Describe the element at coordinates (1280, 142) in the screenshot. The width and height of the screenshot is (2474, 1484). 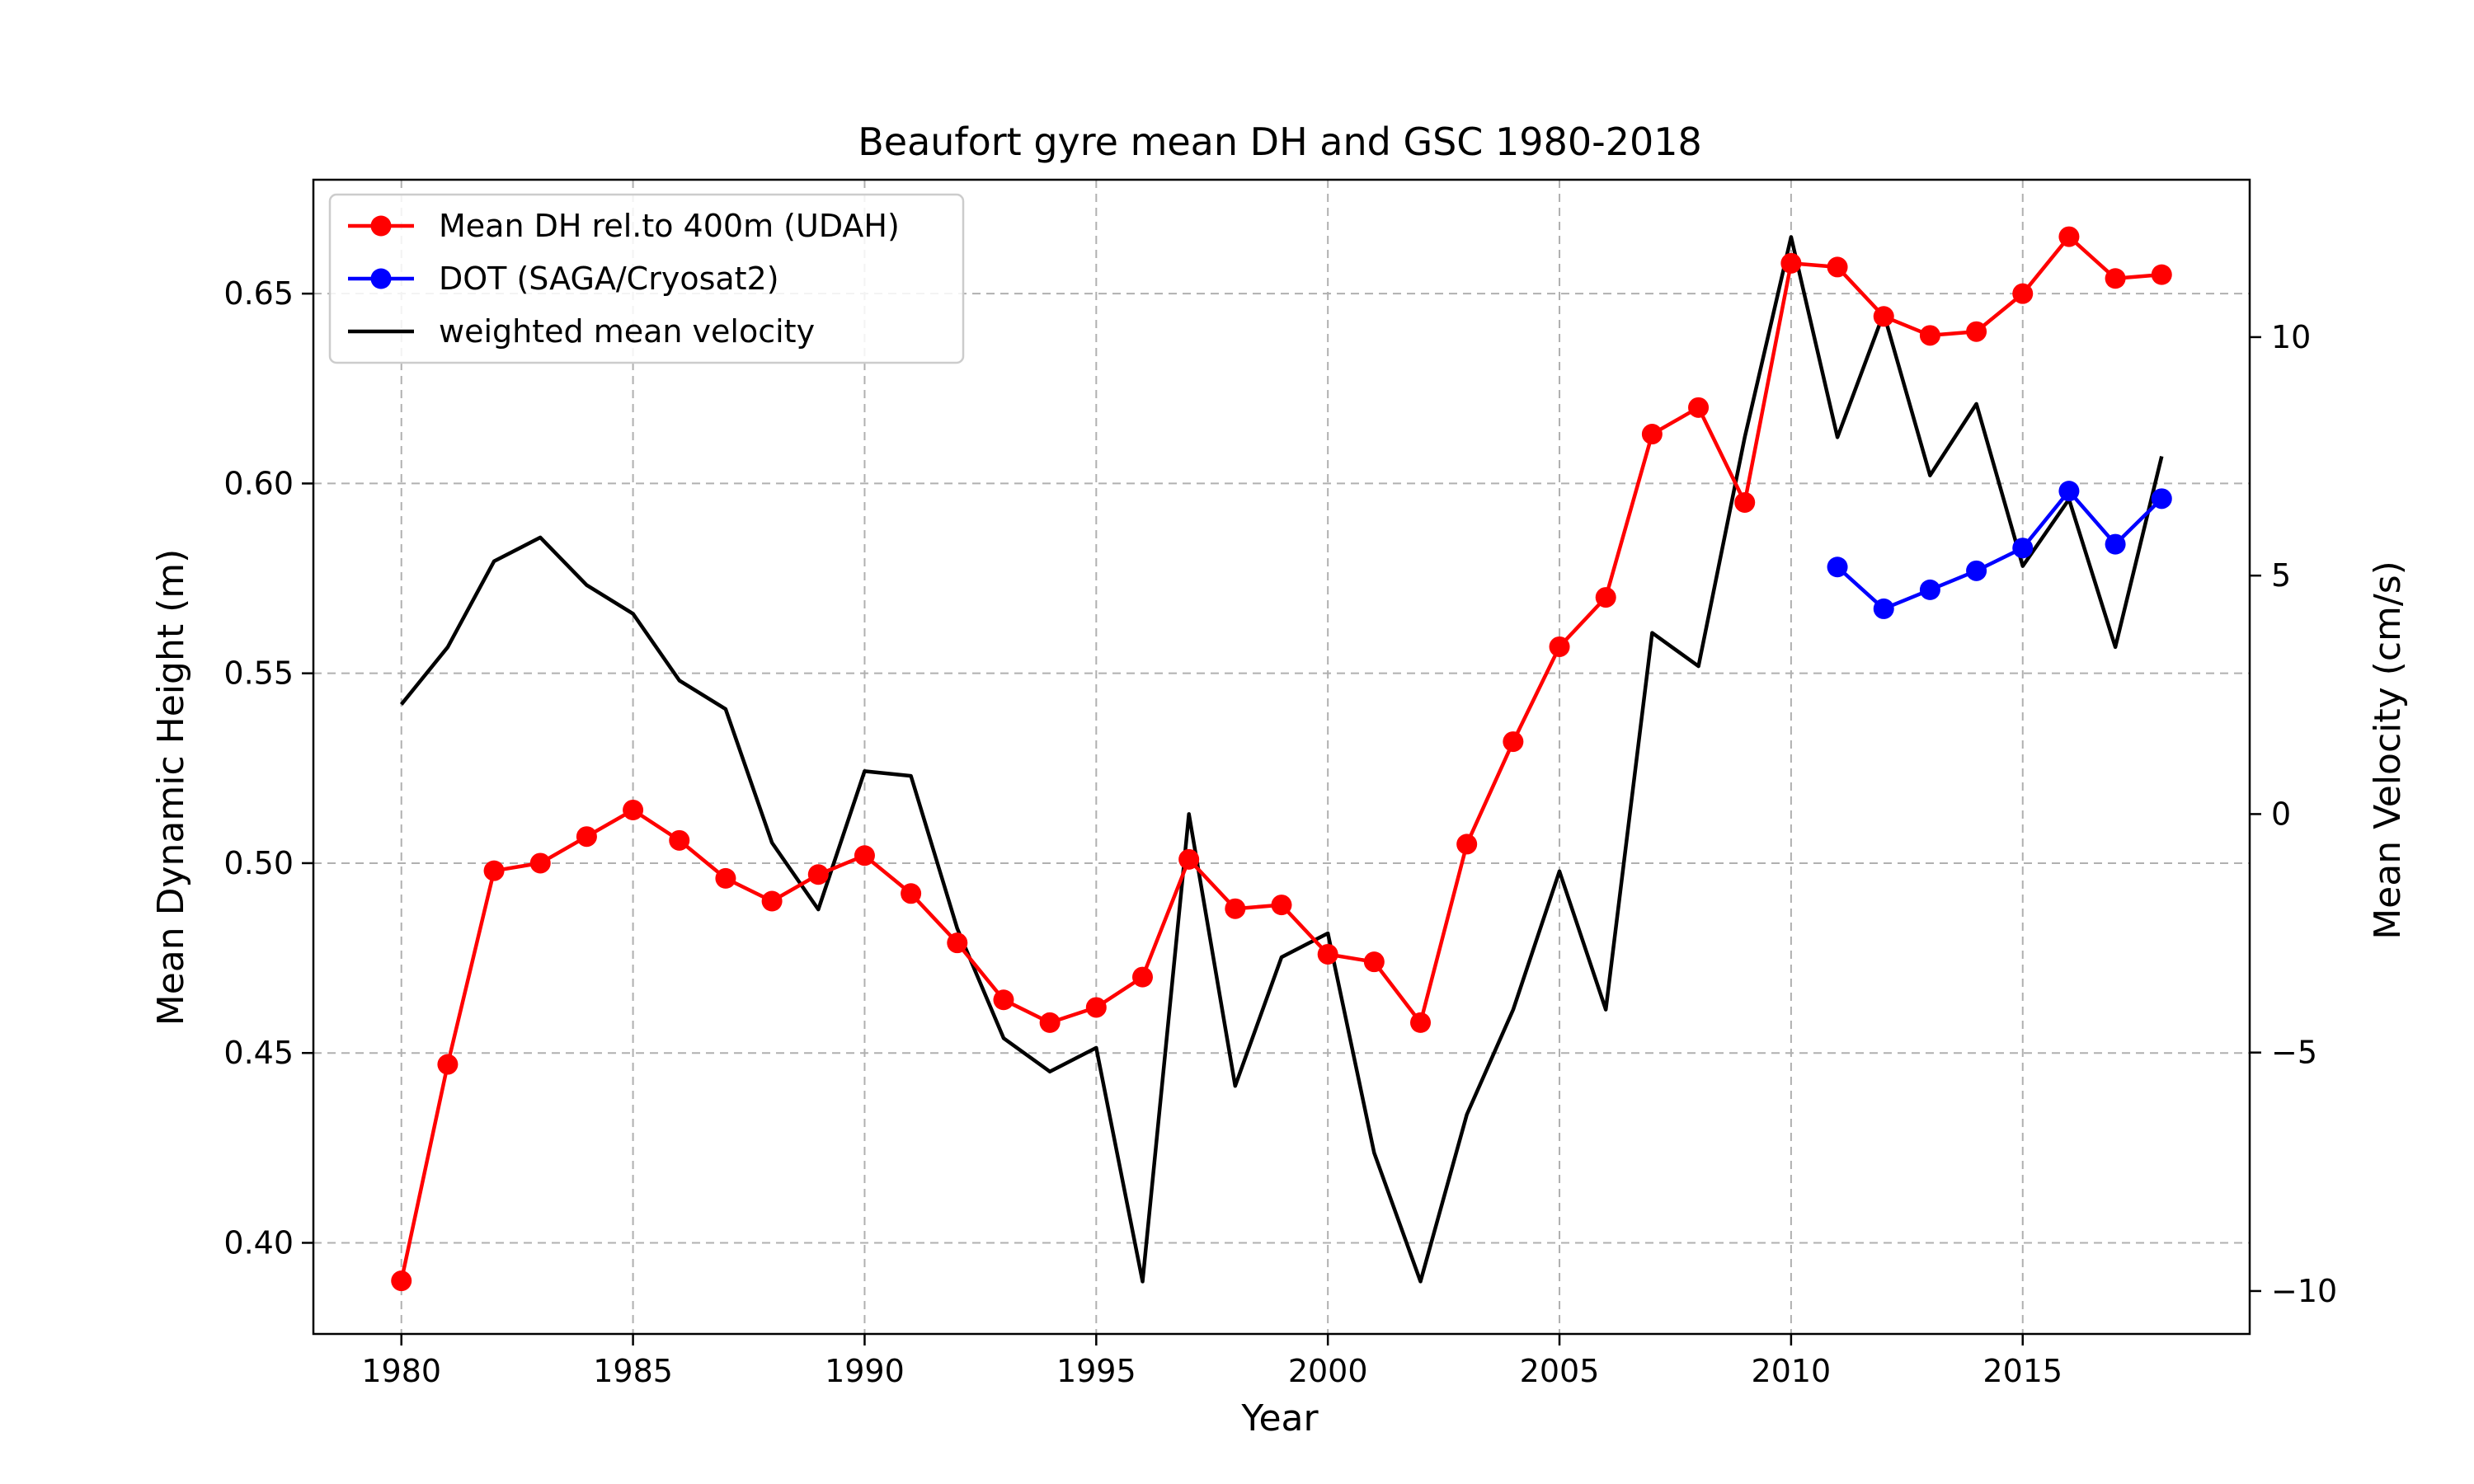
I see `chart-title: Beaufort gyre mean DH and GSC 1980-2018` at that location.